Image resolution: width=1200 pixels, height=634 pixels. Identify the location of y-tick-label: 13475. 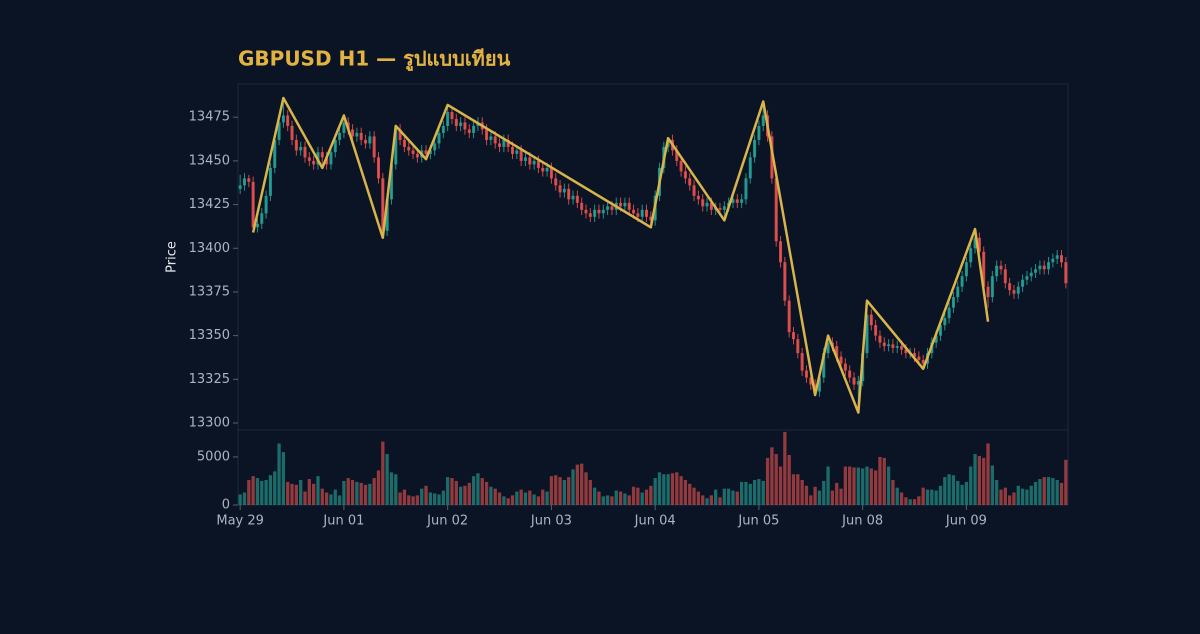
(209, 117).